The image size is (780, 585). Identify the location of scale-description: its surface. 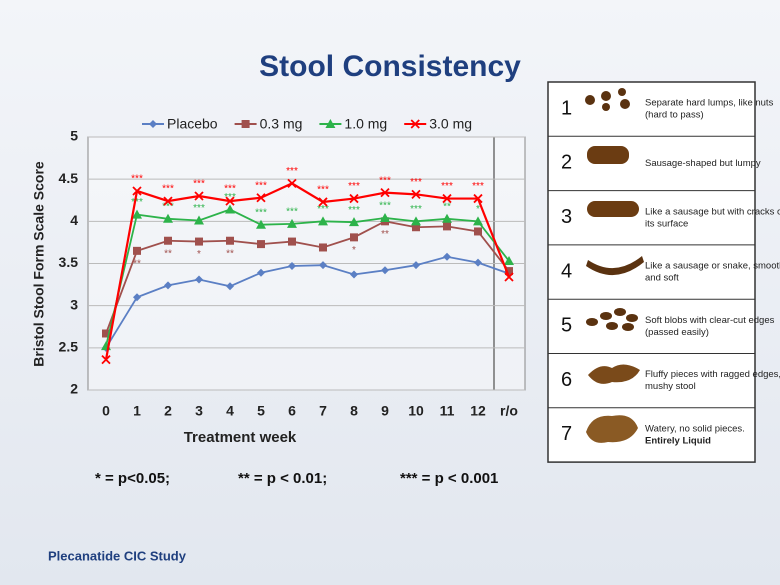
(666, 223).